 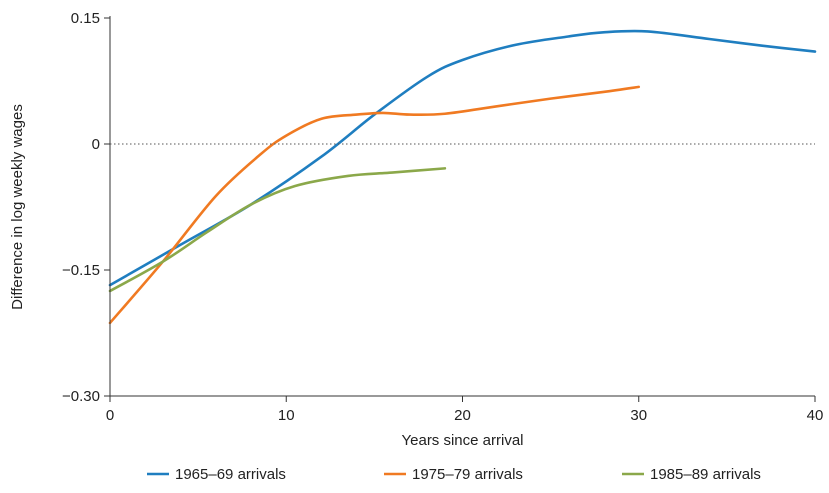 I want to click on x-tick-label: 0, so click(x=110, y=415).